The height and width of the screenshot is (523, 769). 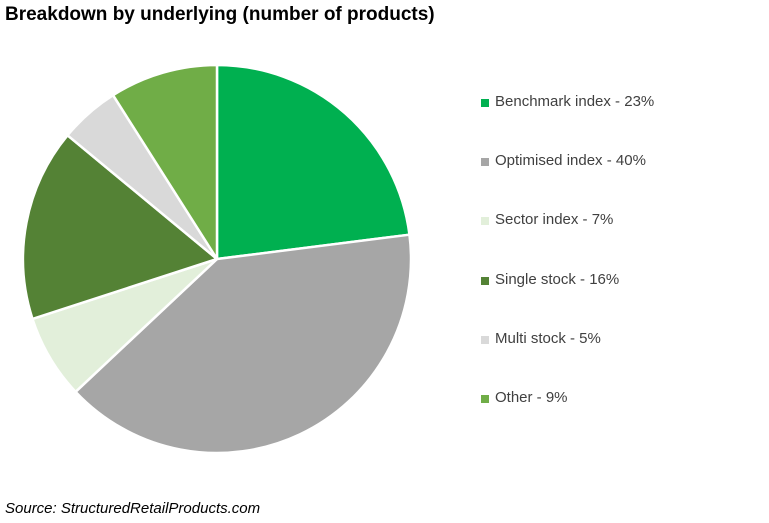 I want to click on legend-item: Optimised index - 40%, so click(x=567, y=181).